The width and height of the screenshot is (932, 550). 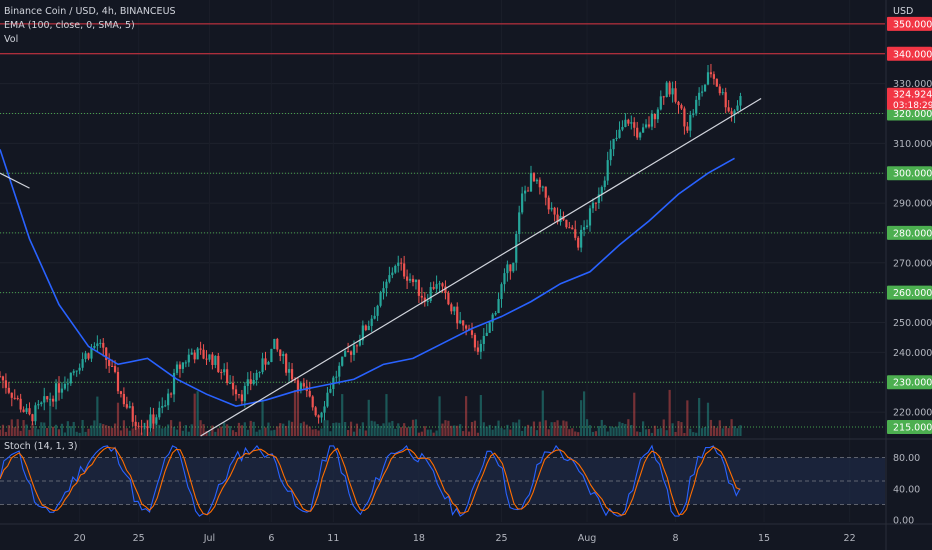 I want to click on time-tick-label: 8, so click(x=676, y=538).